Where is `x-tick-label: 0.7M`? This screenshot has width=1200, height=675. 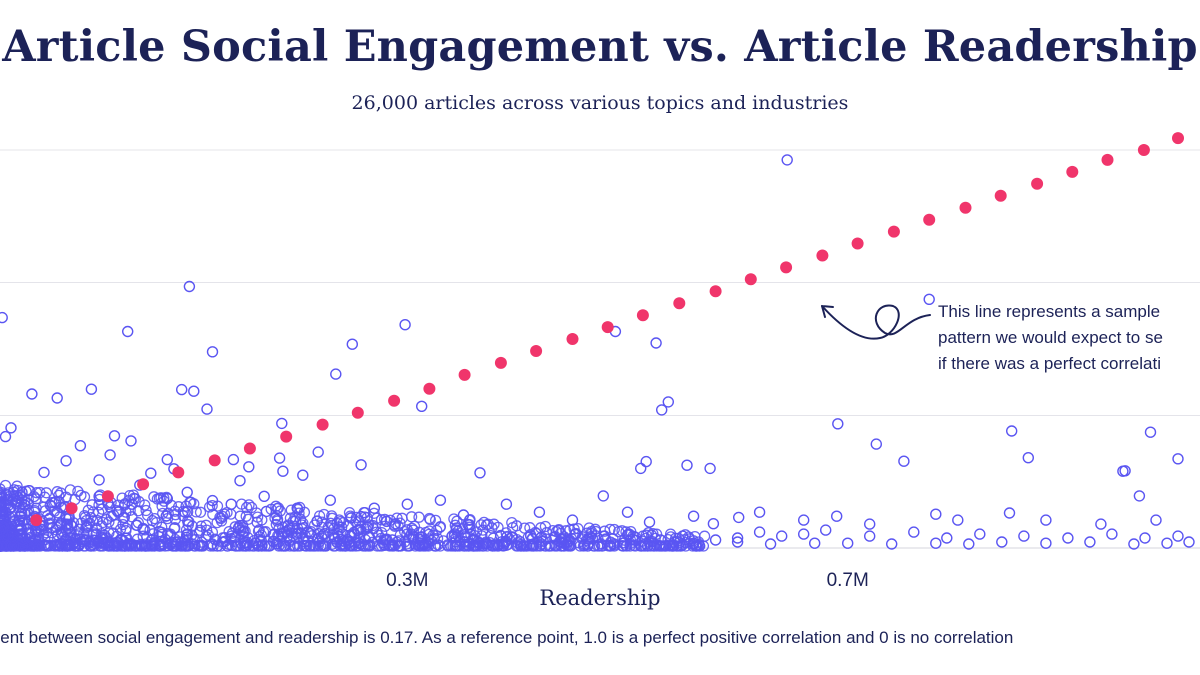
x-tick-label: 0.7M is located at coordinates (848, 580).